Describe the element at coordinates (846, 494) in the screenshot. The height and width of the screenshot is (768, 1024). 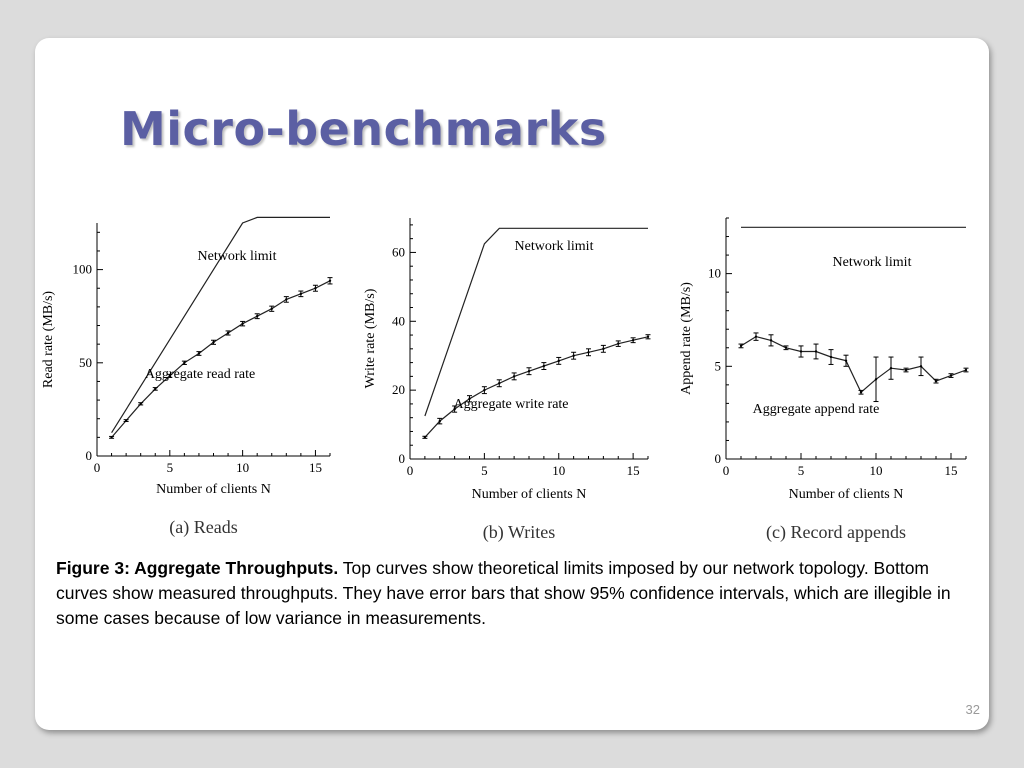
I see `appends-x-axis-title: Number of clients N` at that location.